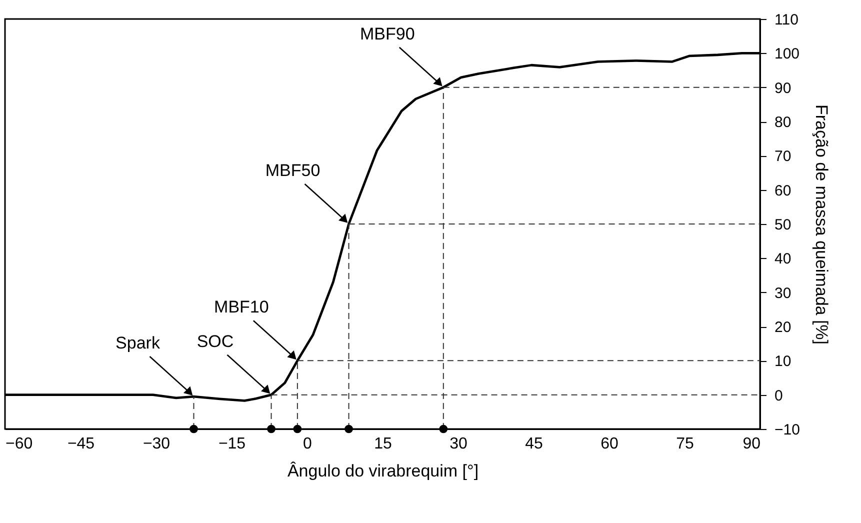  What do you see at coordinates (787, 54) in the screenshot?
I see `y-tick-label: 100` at bounding box center [787, 54].